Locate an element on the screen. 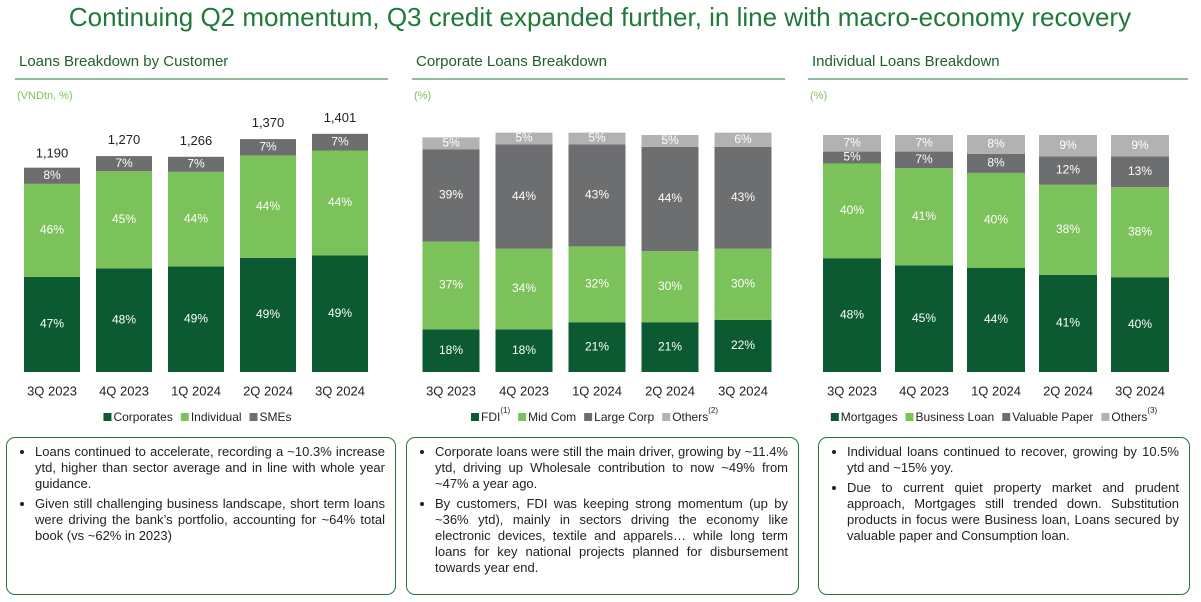  segment-label: 13% is located at coordinates (1140, 171).